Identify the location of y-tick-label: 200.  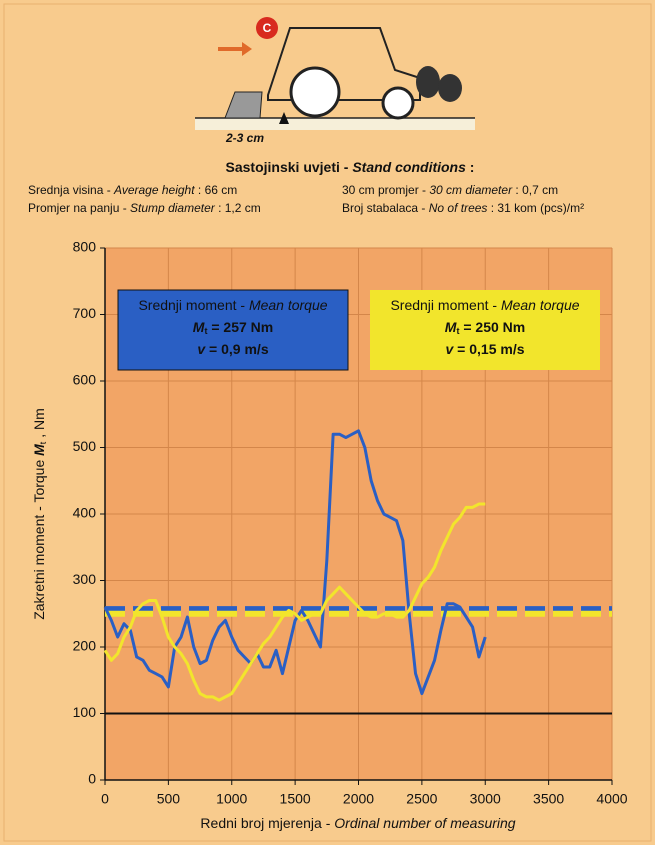
(85, 646).